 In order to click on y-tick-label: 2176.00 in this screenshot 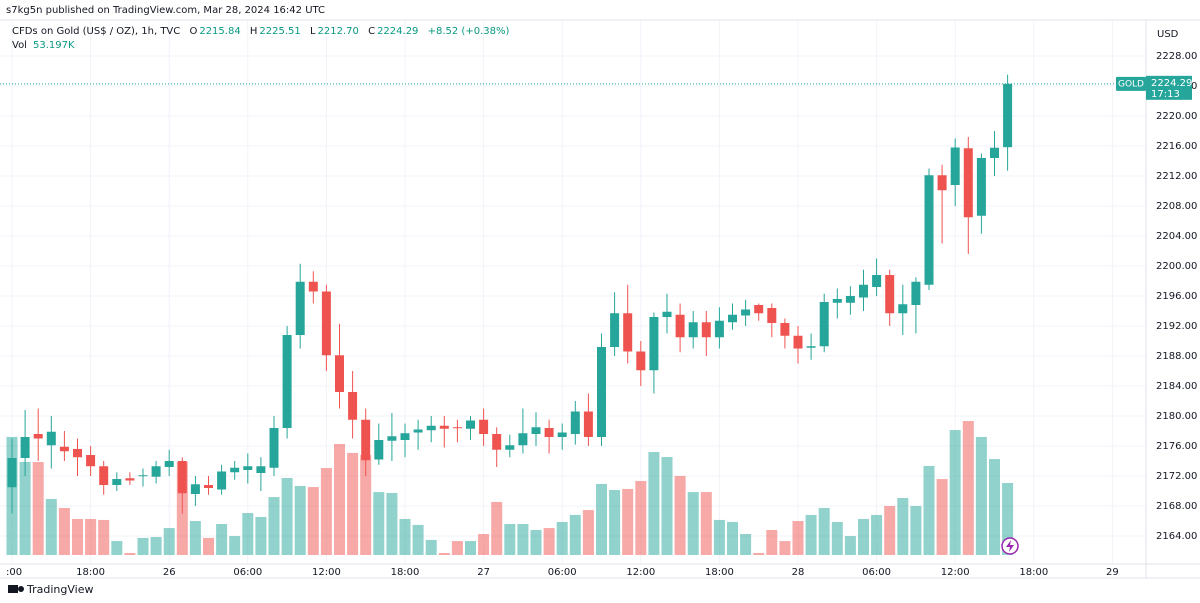, I will do `click(1176, 446)`.